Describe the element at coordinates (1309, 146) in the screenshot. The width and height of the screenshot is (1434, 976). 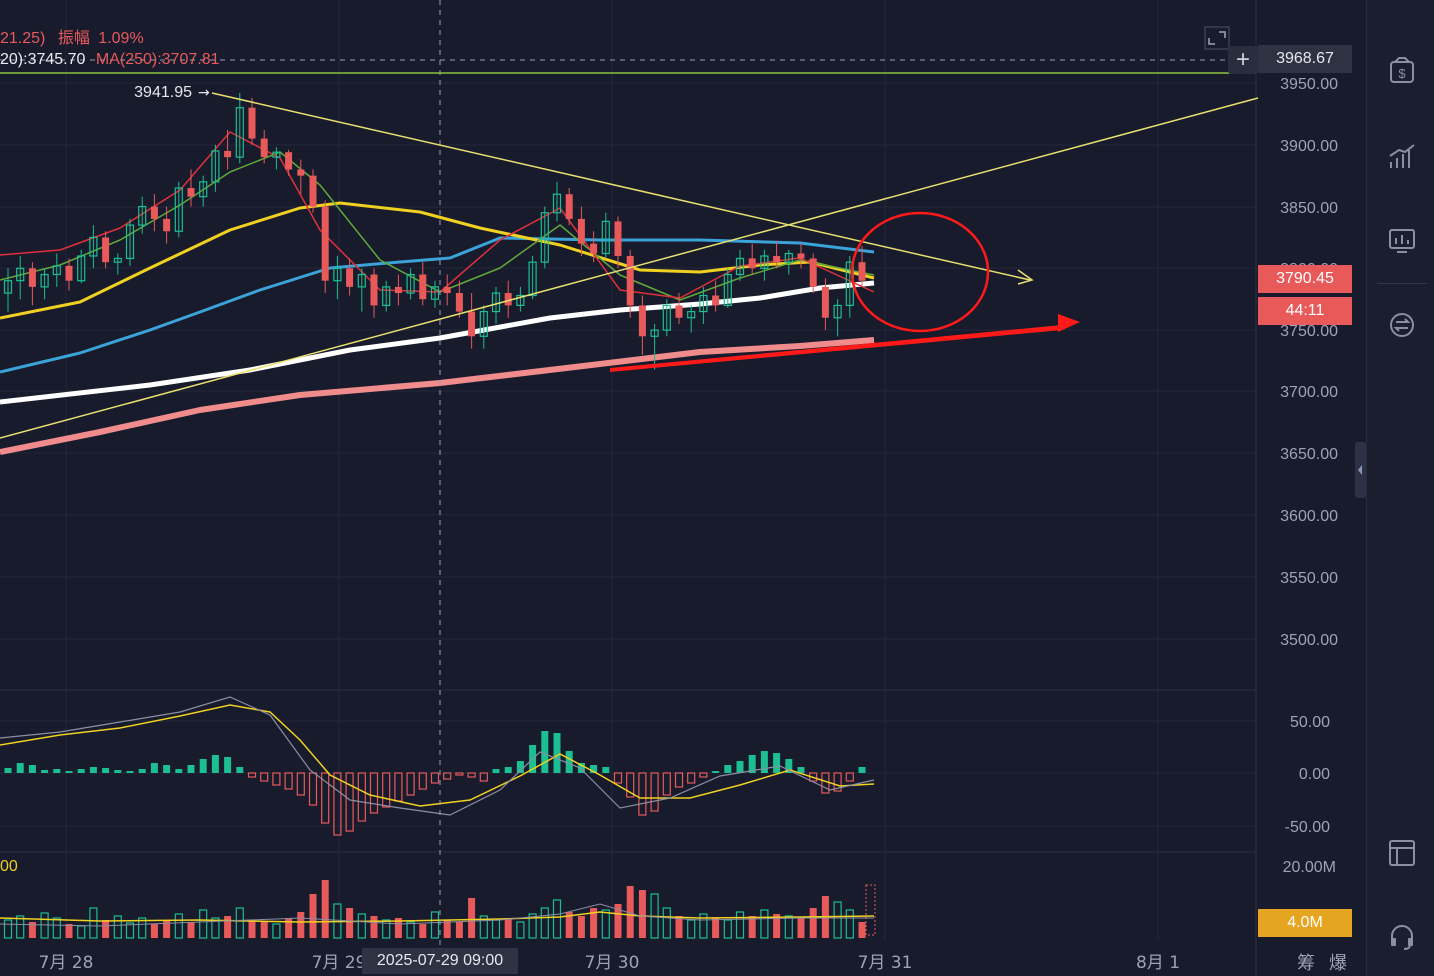
I see `price-tick-label: 3900.00` at that location.